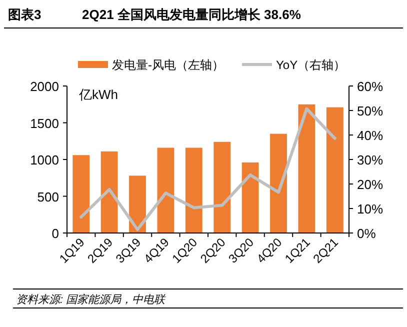 The width and height of the screenshot is (407, 327). What do you see at coordinates (44, 123) in the screenshot?
I see `y-tick-label: 1500` at bounding box center [44, 123].